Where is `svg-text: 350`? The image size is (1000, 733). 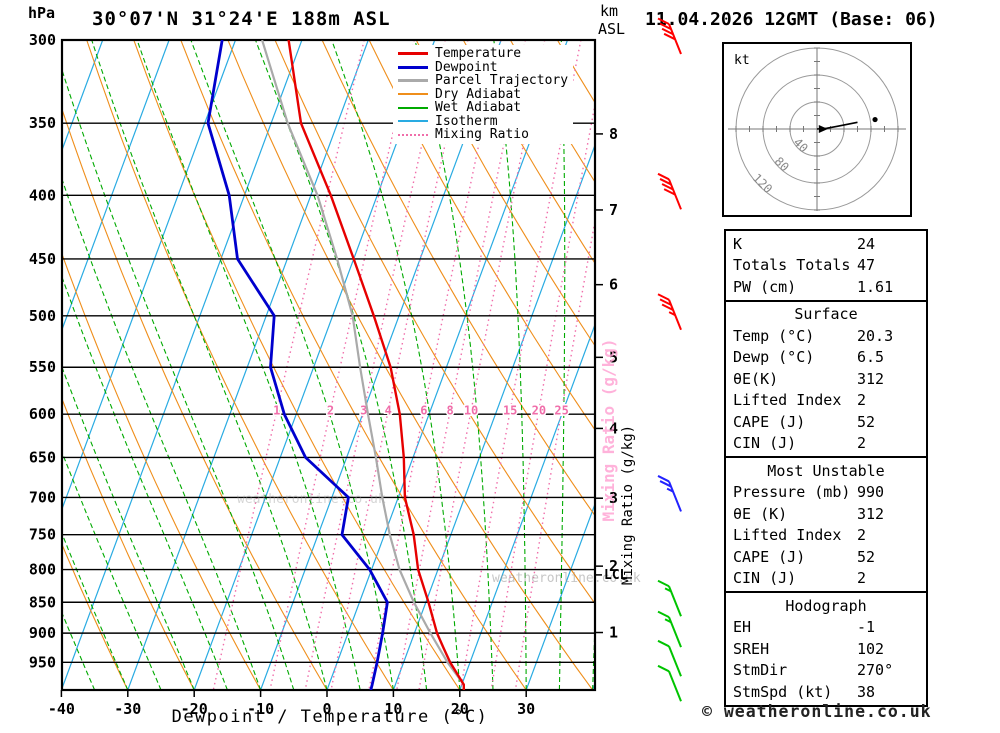
svg-text: 350 is located at coordinates (42, 123).